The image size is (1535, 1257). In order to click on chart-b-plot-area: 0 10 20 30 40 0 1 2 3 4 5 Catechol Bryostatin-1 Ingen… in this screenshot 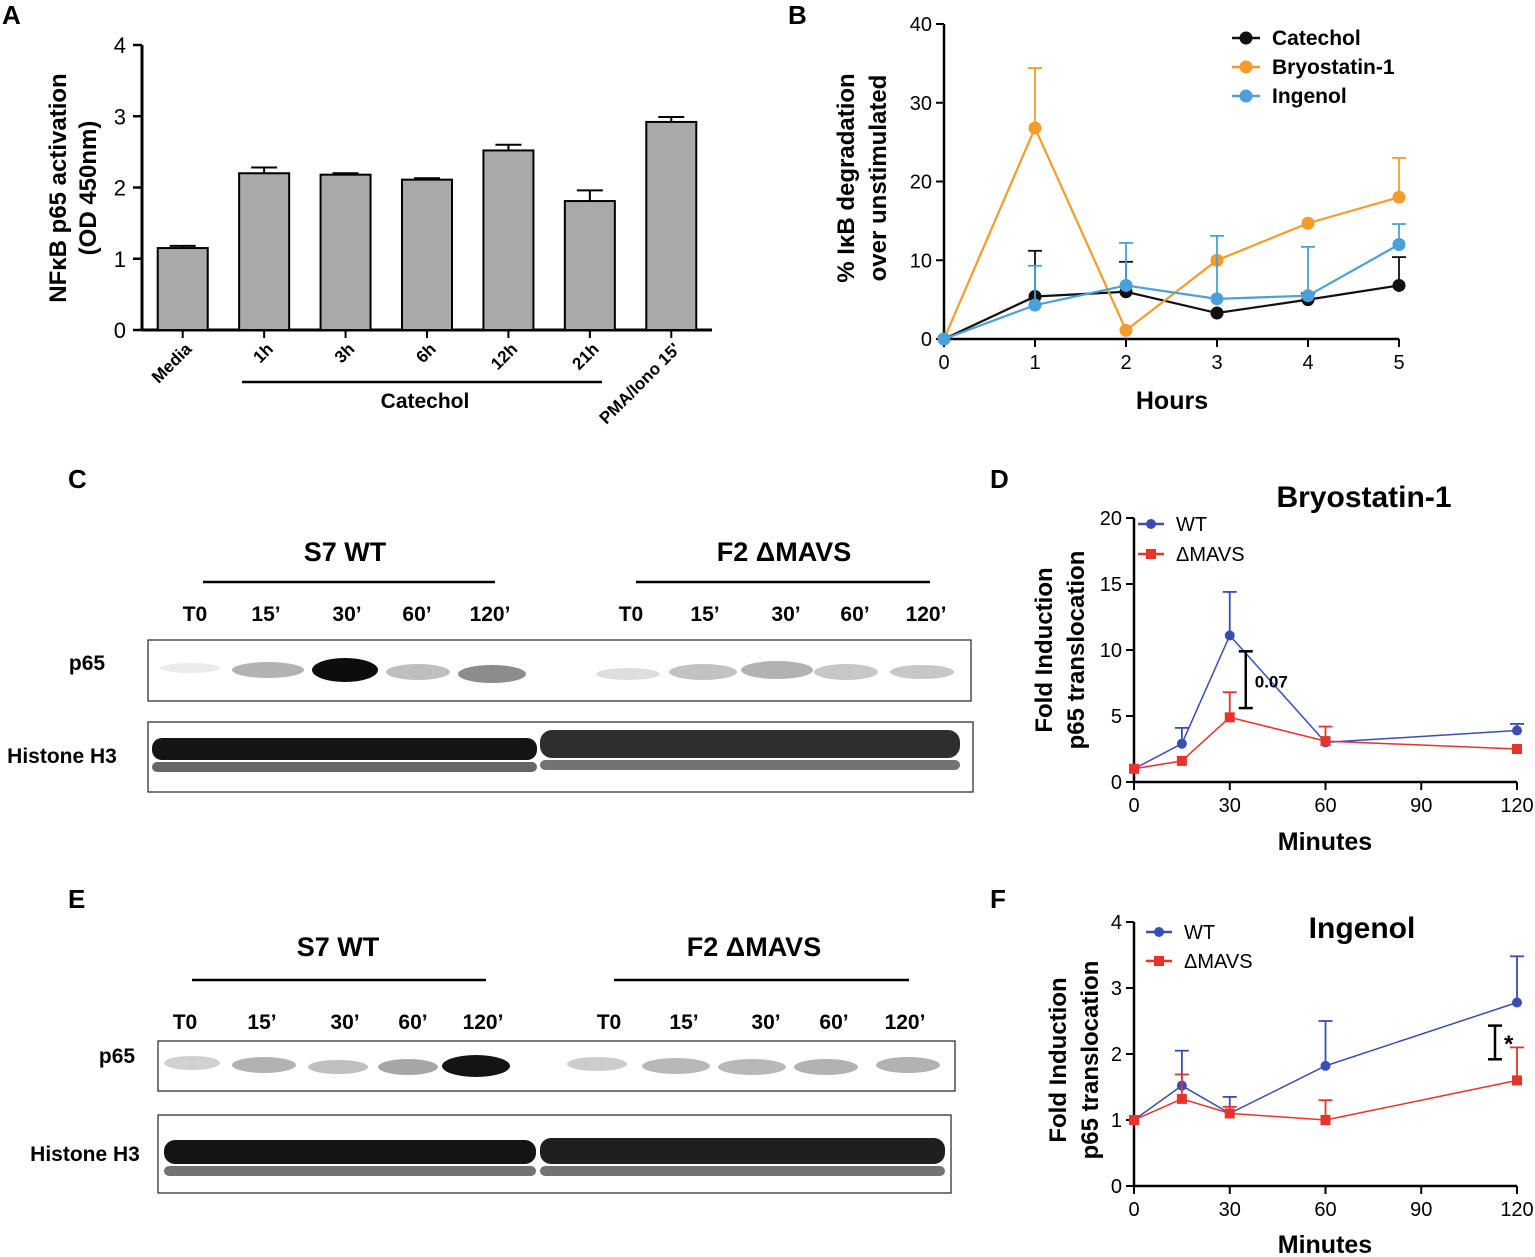, I will do `click(1158, 194)`.